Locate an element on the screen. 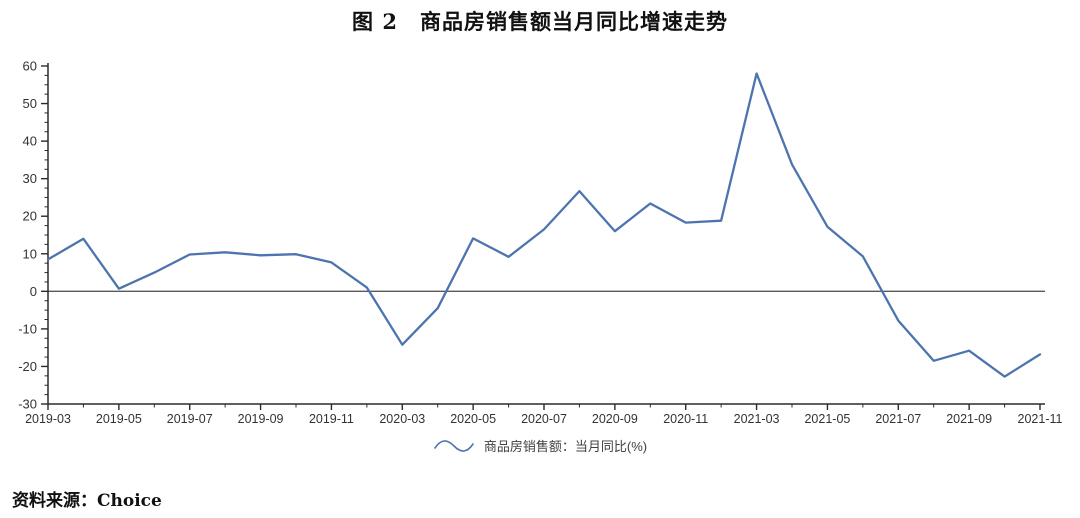  x-tick-label: 2021-09 is located at coordinates (969, 419).